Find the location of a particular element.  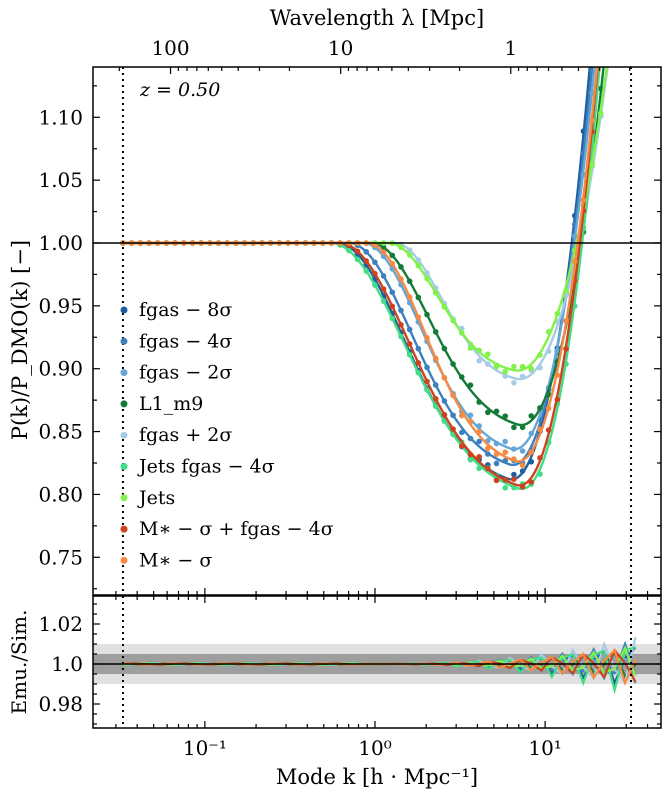

main-y-tick-label: 0.75 is located at coordinates (60, 557).